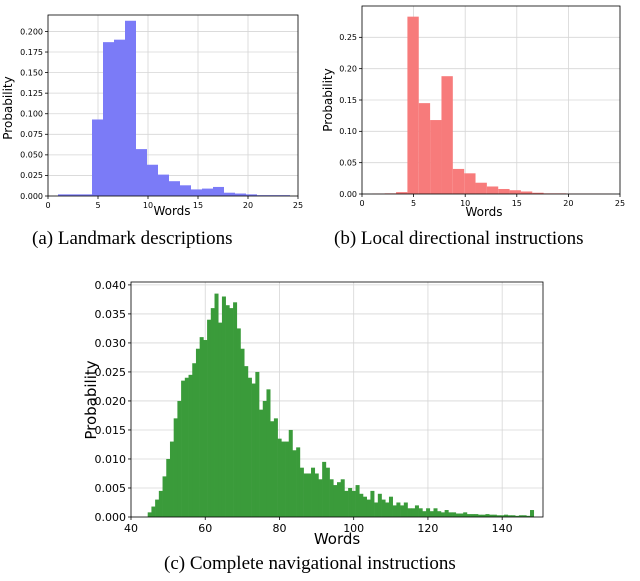  Describe the element at coordinates (111, 343) in the screenshot. I see `y-tick-label: 0.030` at that location.